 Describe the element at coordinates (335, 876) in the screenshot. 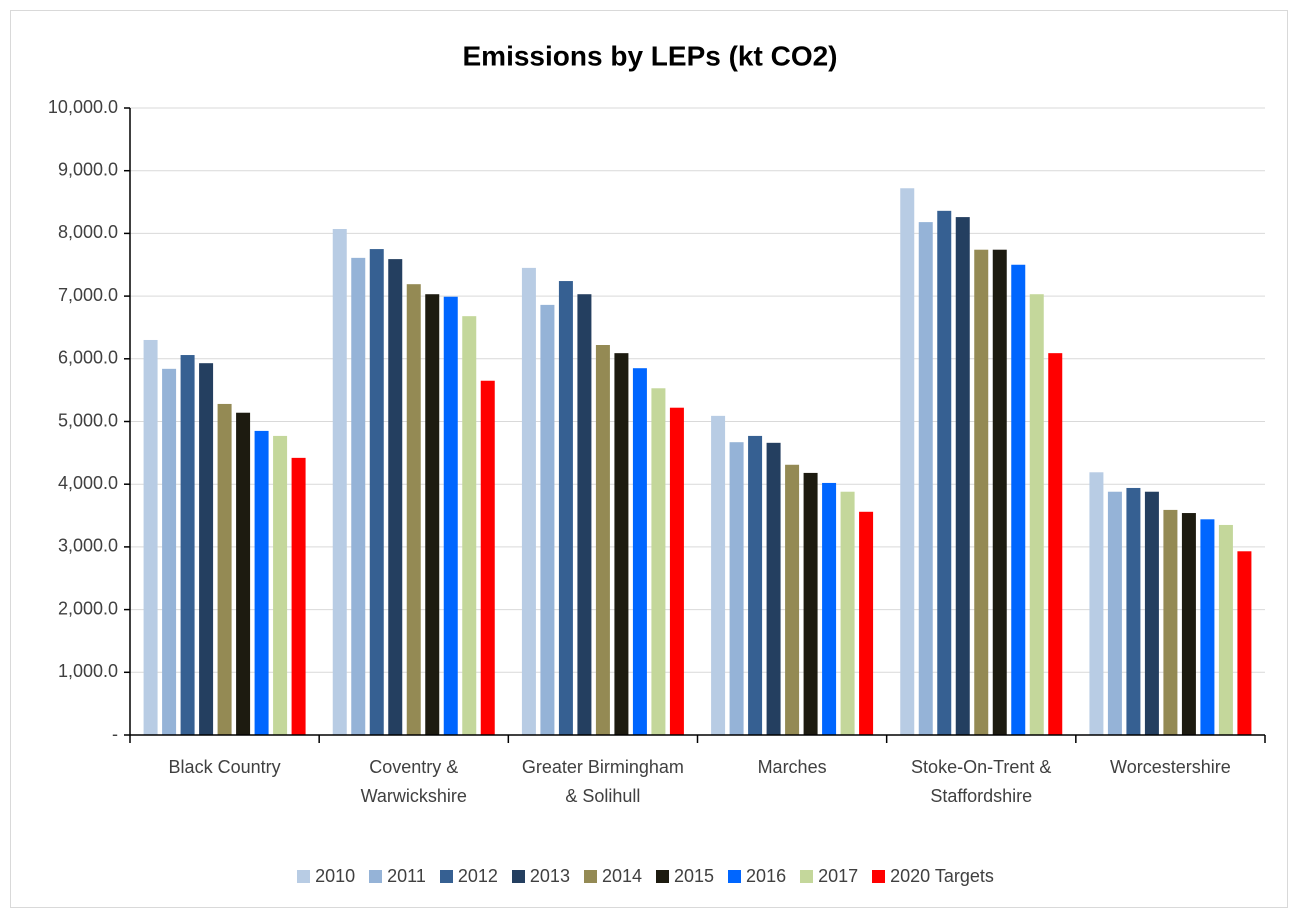

I see `legend-label: 2010` at that location.